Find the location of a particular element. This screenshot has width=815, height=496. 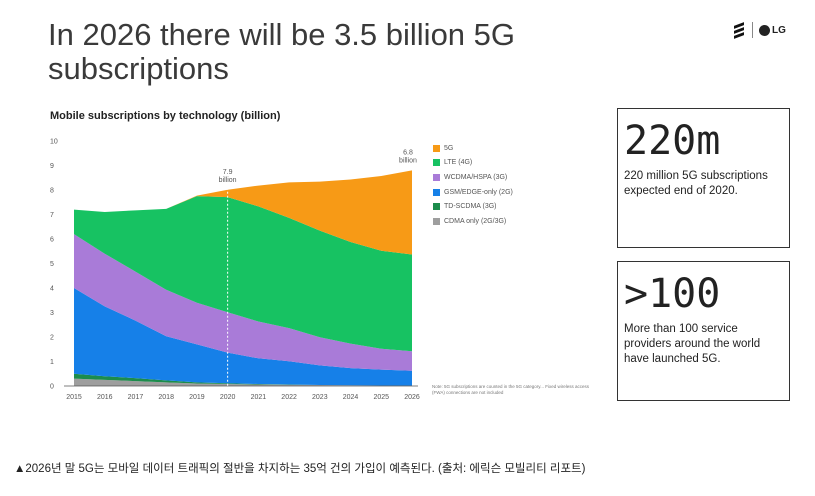

x-tick-label-1: 2016 is located at coordinates (105, 397).